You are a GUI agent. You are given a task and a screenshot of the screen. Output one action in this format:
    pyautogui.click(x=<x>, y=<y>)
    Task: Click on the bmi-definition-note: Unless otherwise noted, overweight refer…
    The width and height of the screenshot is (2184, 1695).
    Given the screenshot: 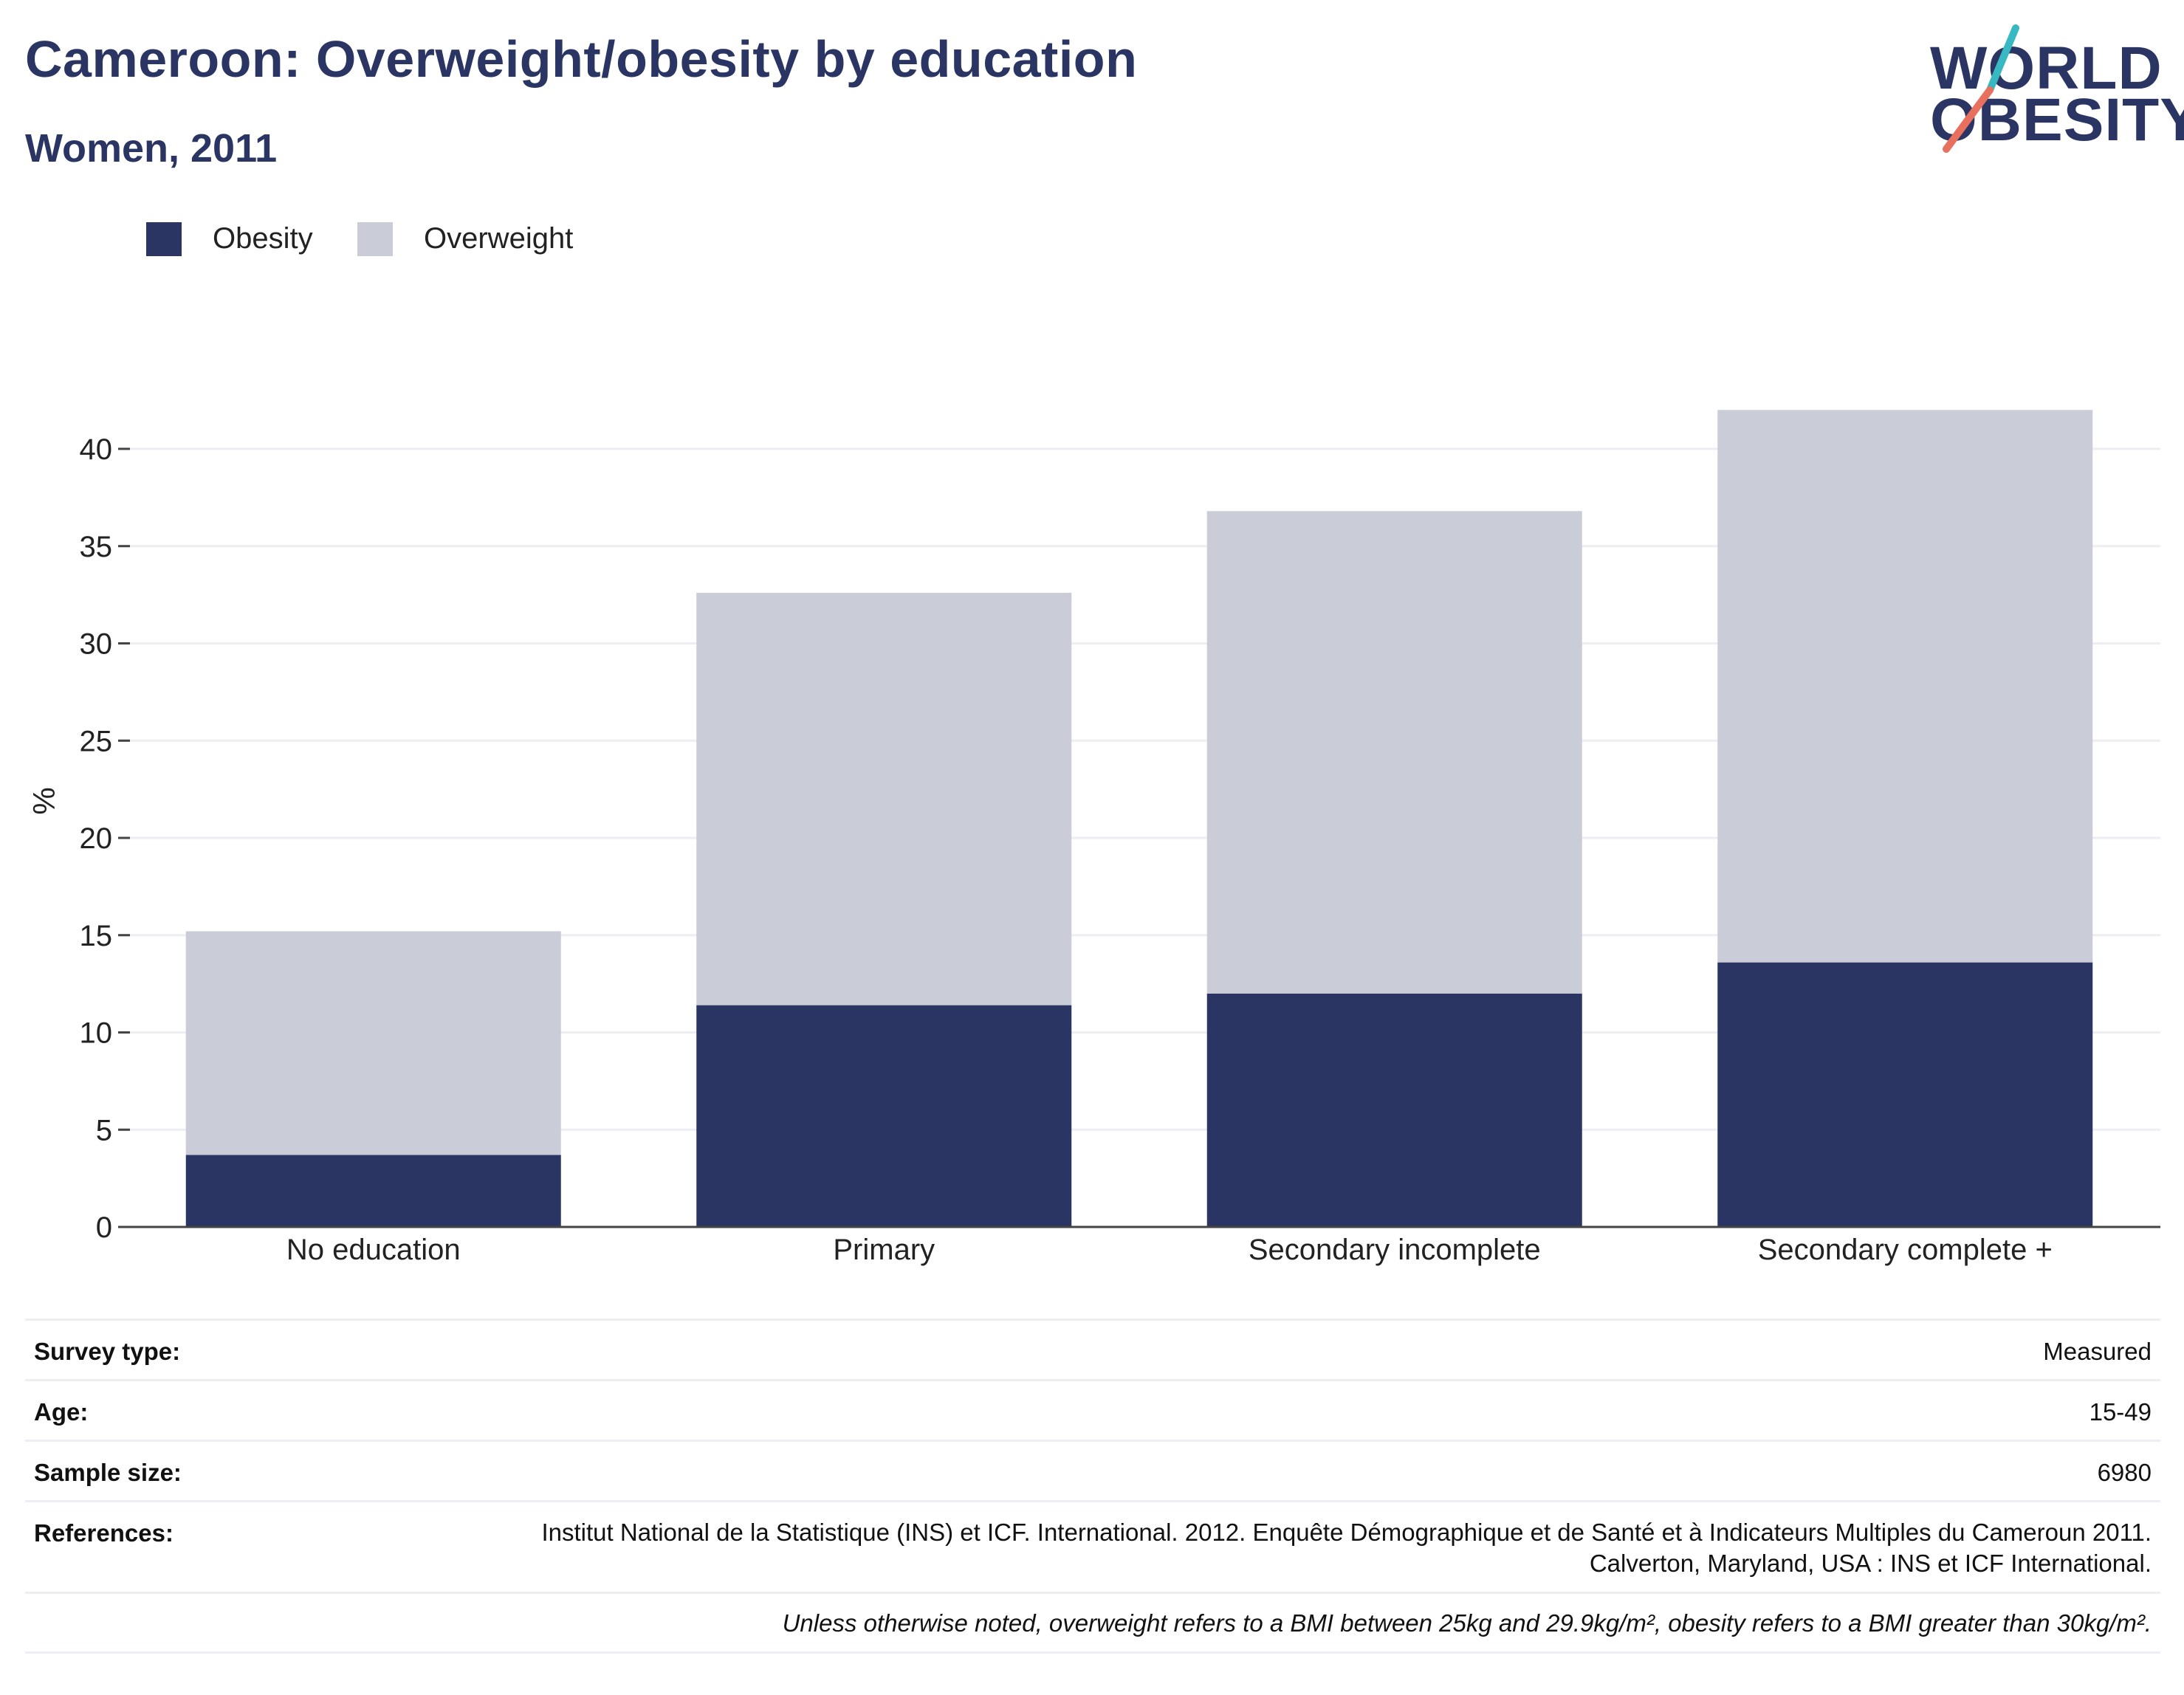 What is the action you would take?
    pyautogui.click(x=1467, y=1623)
    